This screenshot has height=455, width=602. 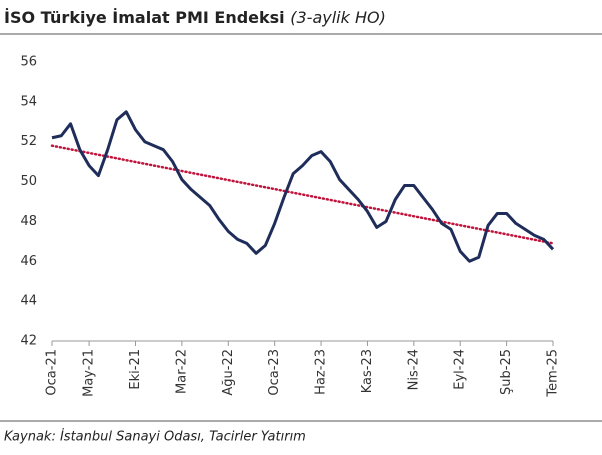 I want to click on y-tick-label: 42, so click(x=28, y=341).